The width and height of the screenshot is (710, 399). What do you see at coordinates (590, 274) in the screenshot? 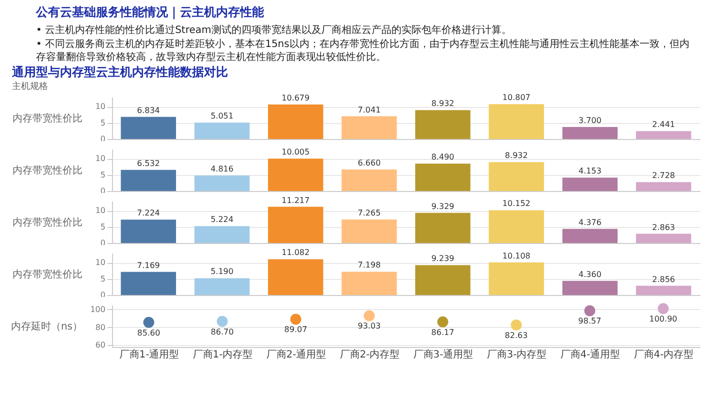
I see `data-label: 4.360` at bounding box center [590, 274].